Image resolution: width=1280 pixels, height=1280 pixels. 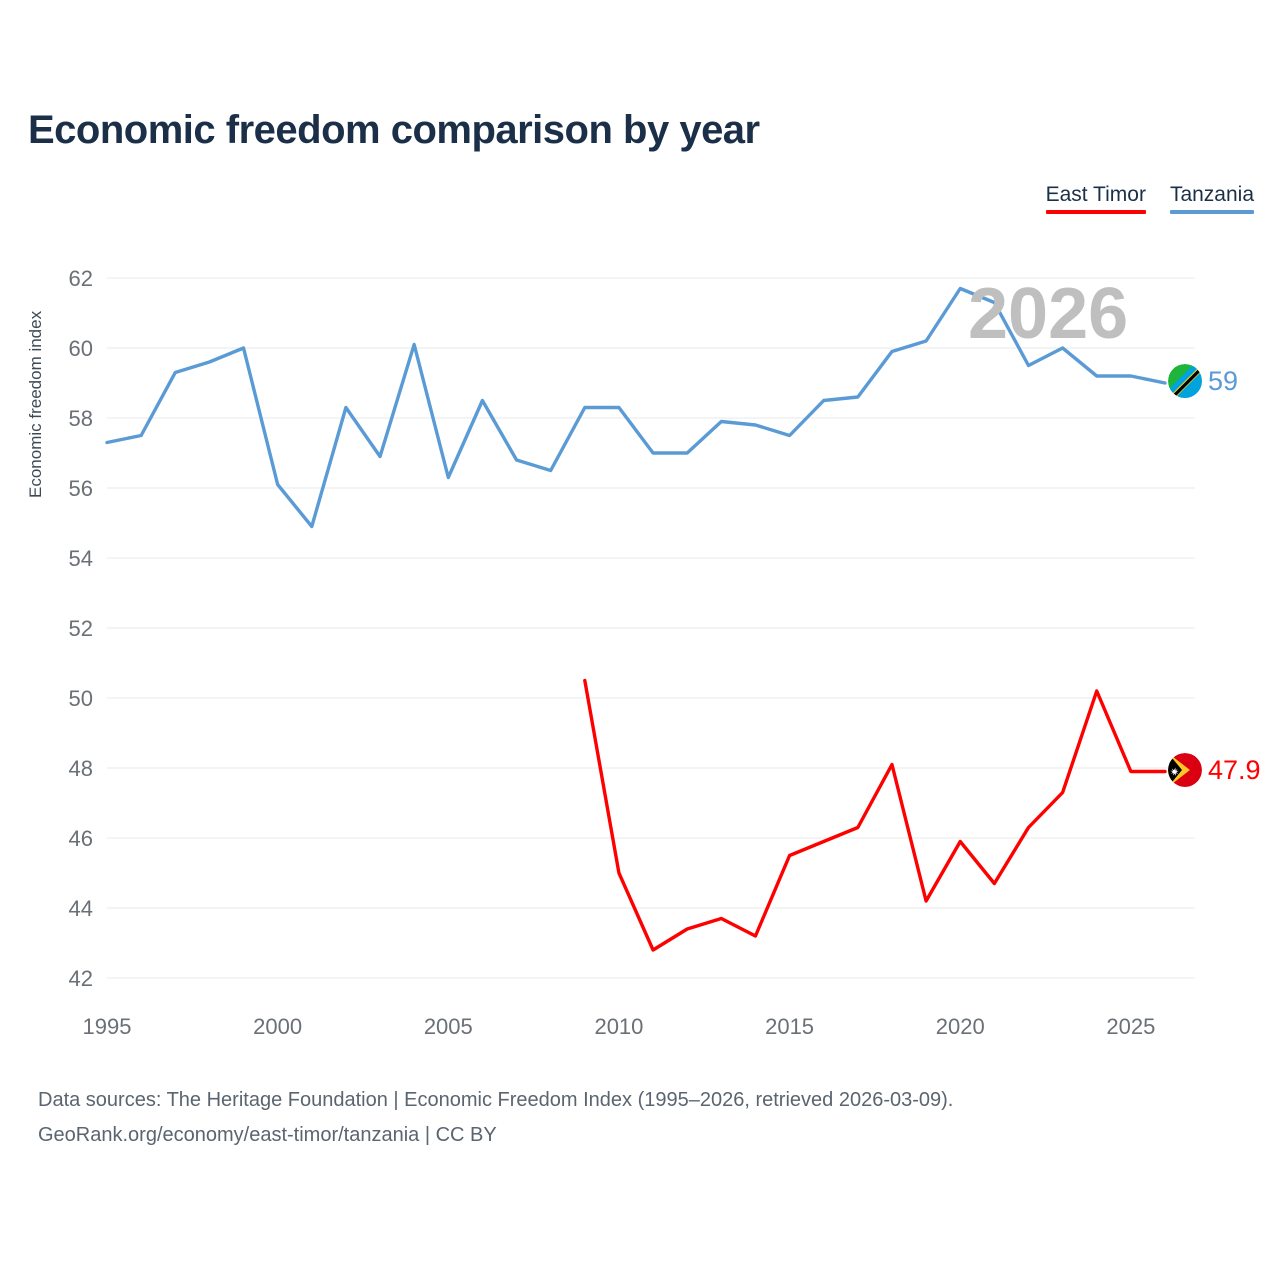 What do you see at coordinates (81, 698) in the screenshot?
I see `y-tick-label: 50` at bounding box center [81, 698].